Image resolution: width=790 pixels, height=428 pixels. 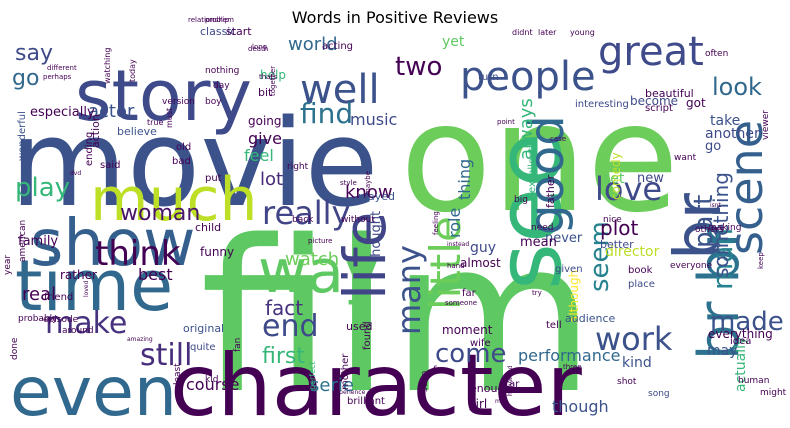 What do you see at coordinates (510, 384) in the screenshot?
I see `word-star: star` at bounding box center [510, 384].